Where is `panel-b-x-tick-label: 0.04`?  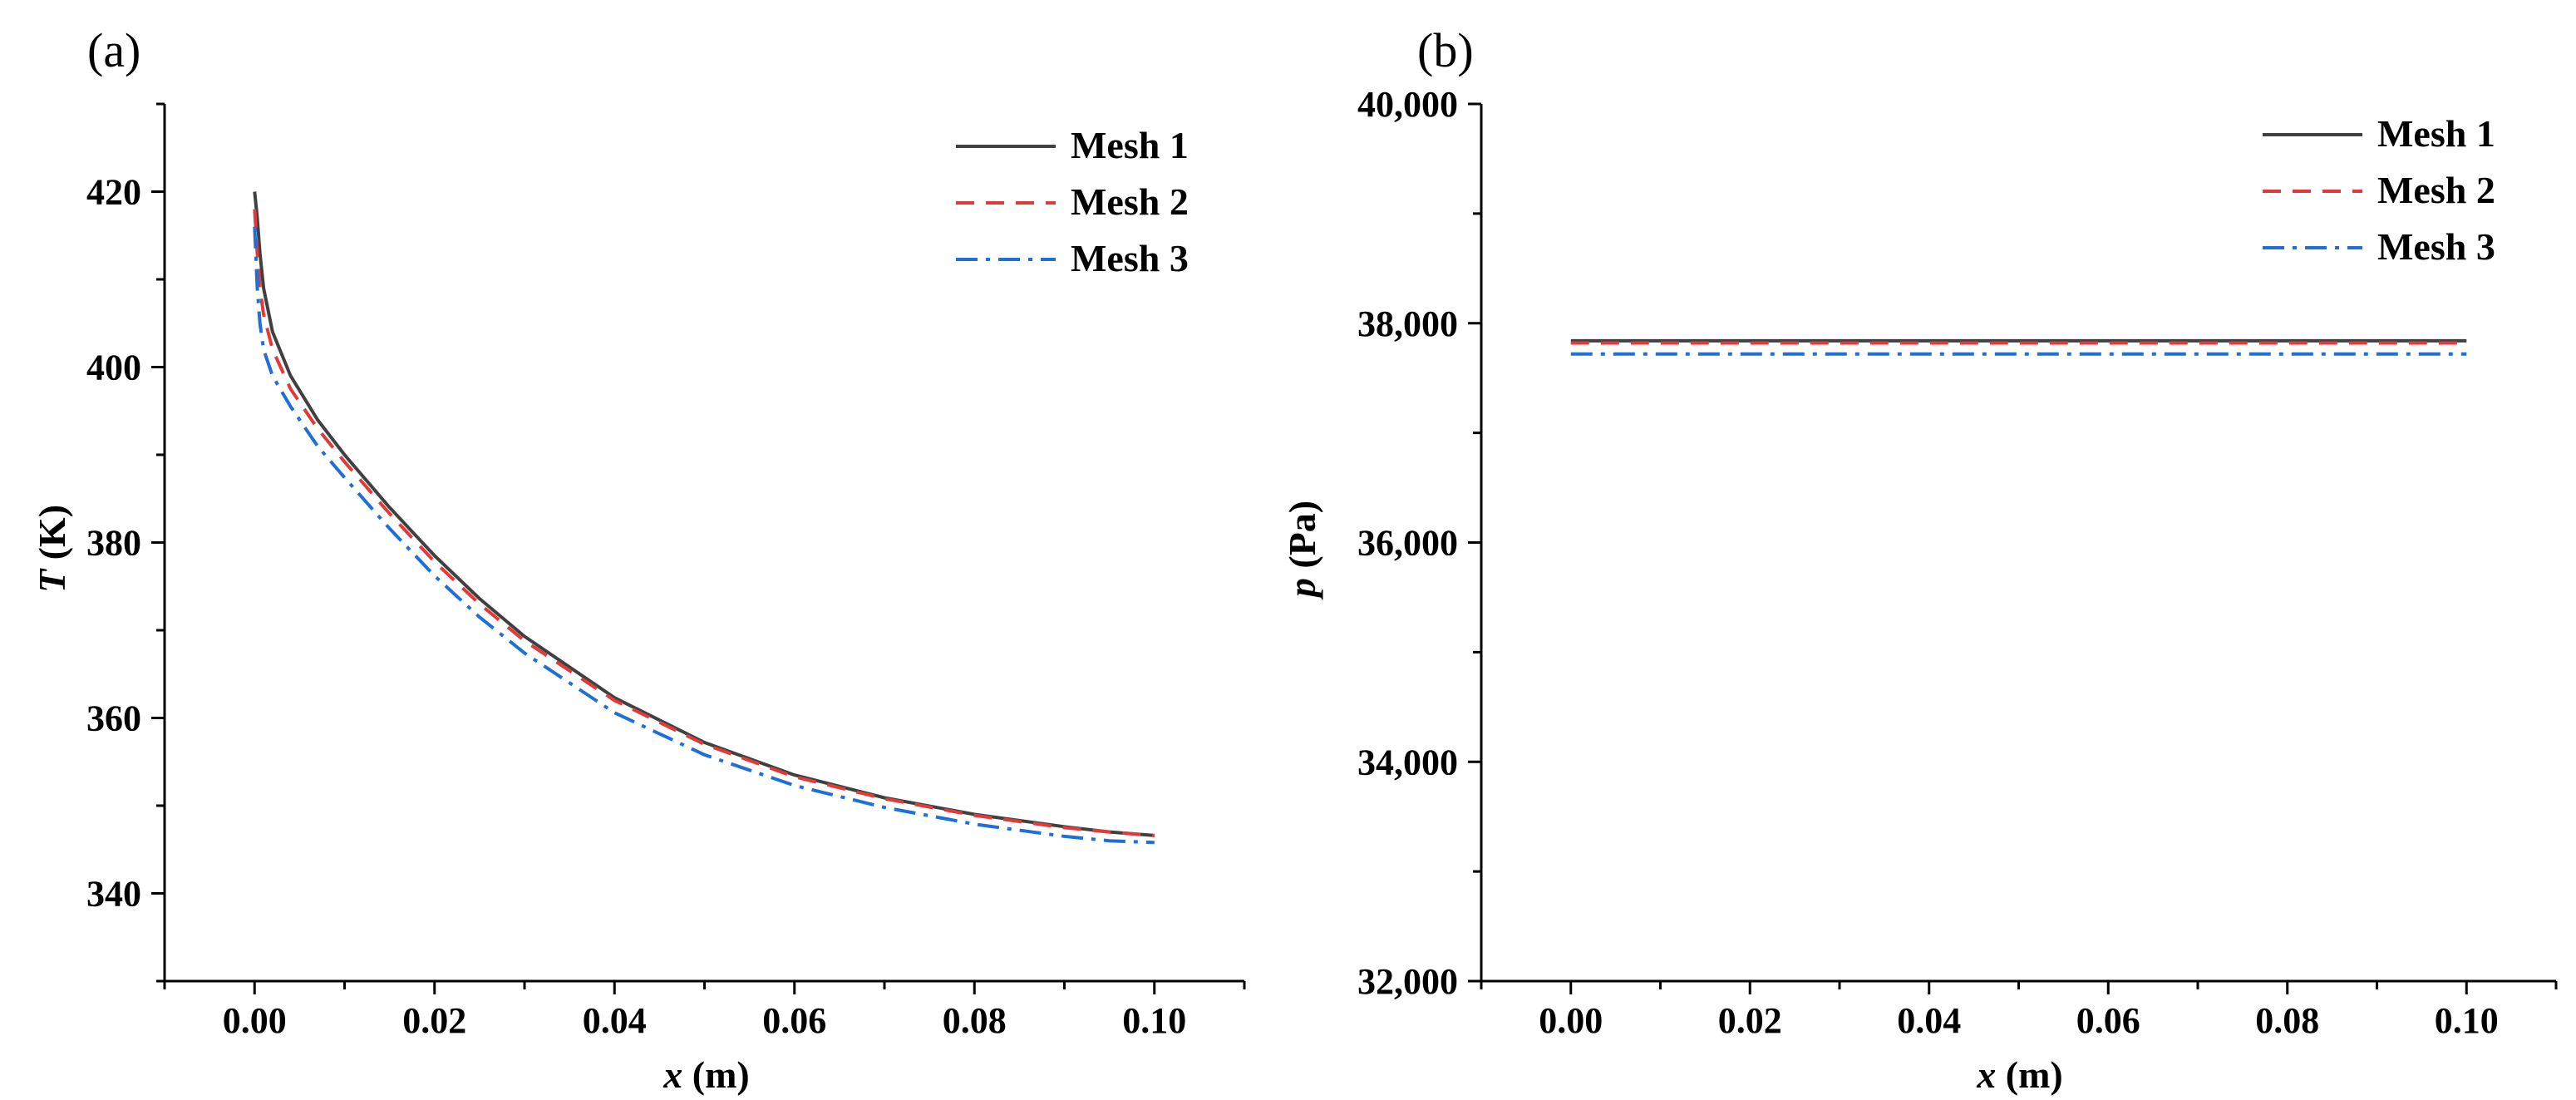 panel-b-x-tick-label: 0.04 is located at coordinates (1929, 1020).